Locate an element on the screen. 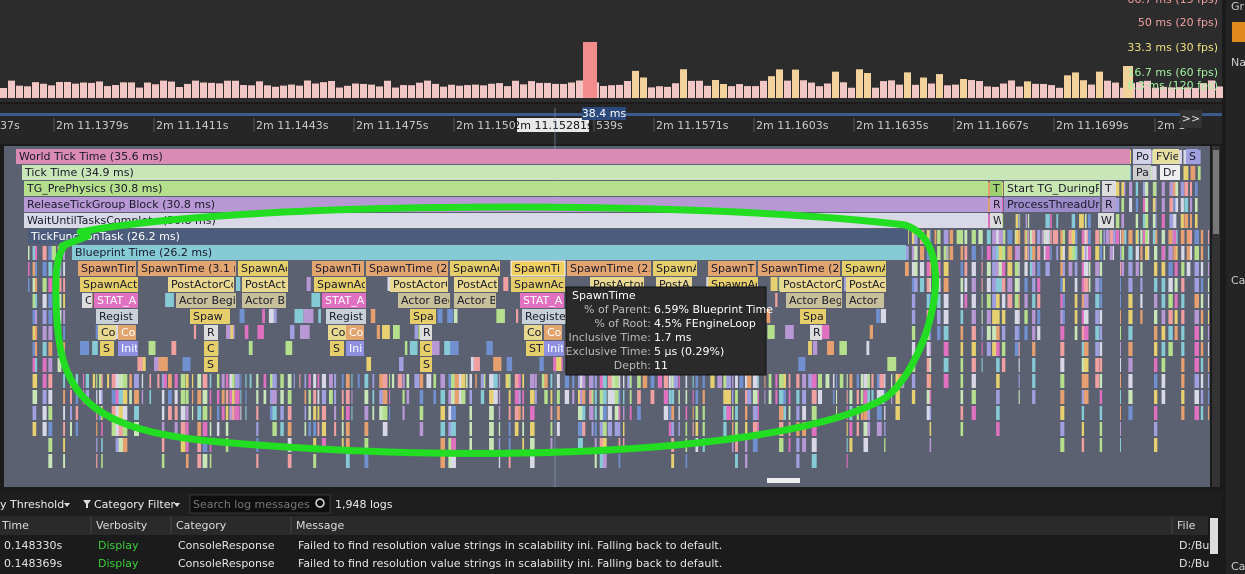 The height and width of the screenshot is (574, 1245). toolbar-item: y Threshold is located at coordinates (32, 504).